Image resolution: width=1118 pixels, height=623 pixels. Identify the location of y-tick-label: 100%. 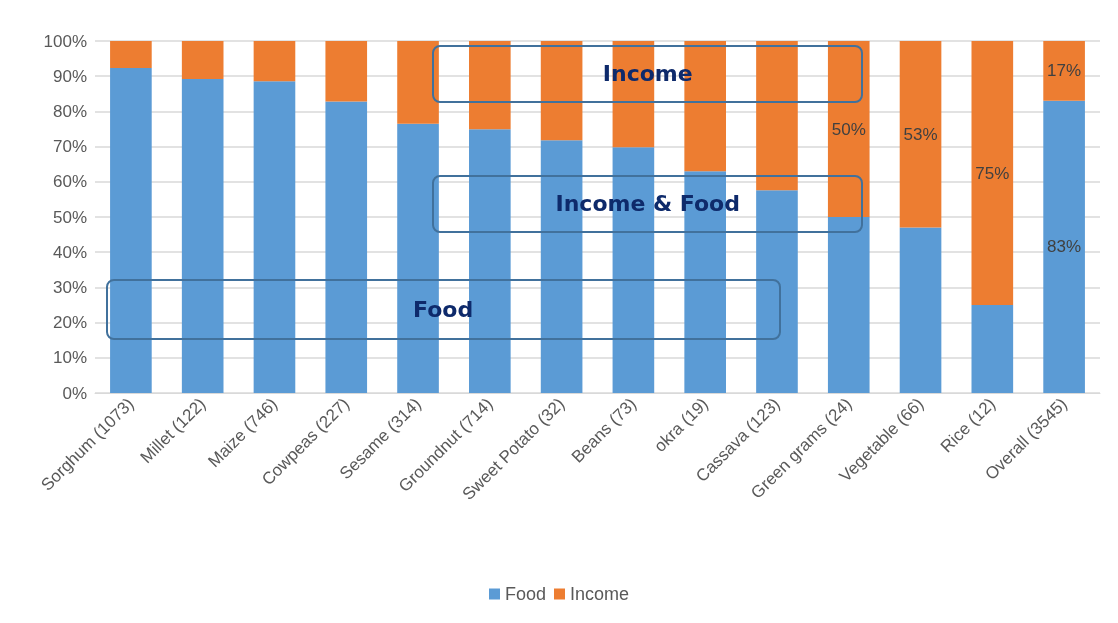
(65, 41).